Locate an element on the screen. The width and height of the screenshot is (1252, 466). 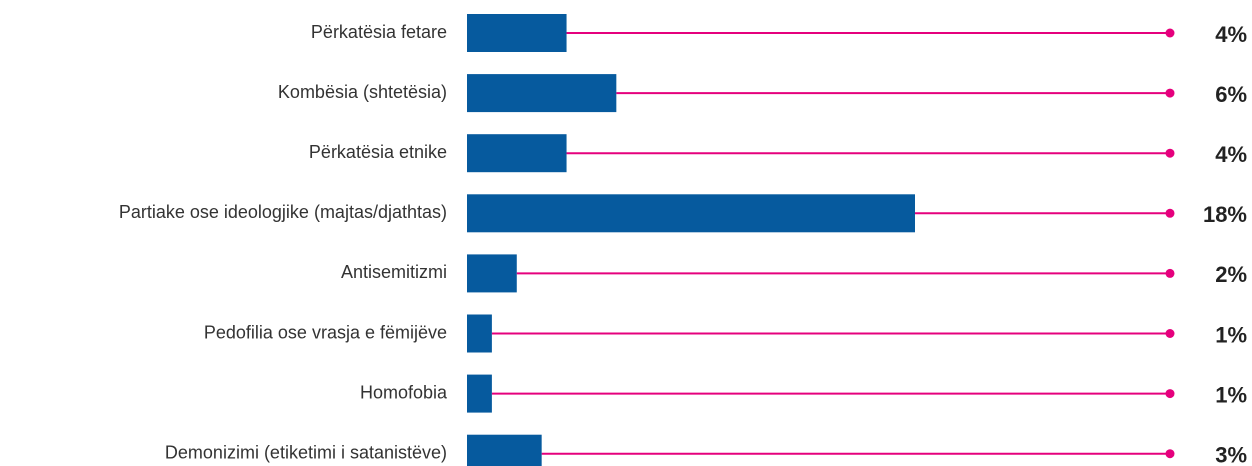
category-label: Përkatësia etnike is located at coordinates (378, 152).